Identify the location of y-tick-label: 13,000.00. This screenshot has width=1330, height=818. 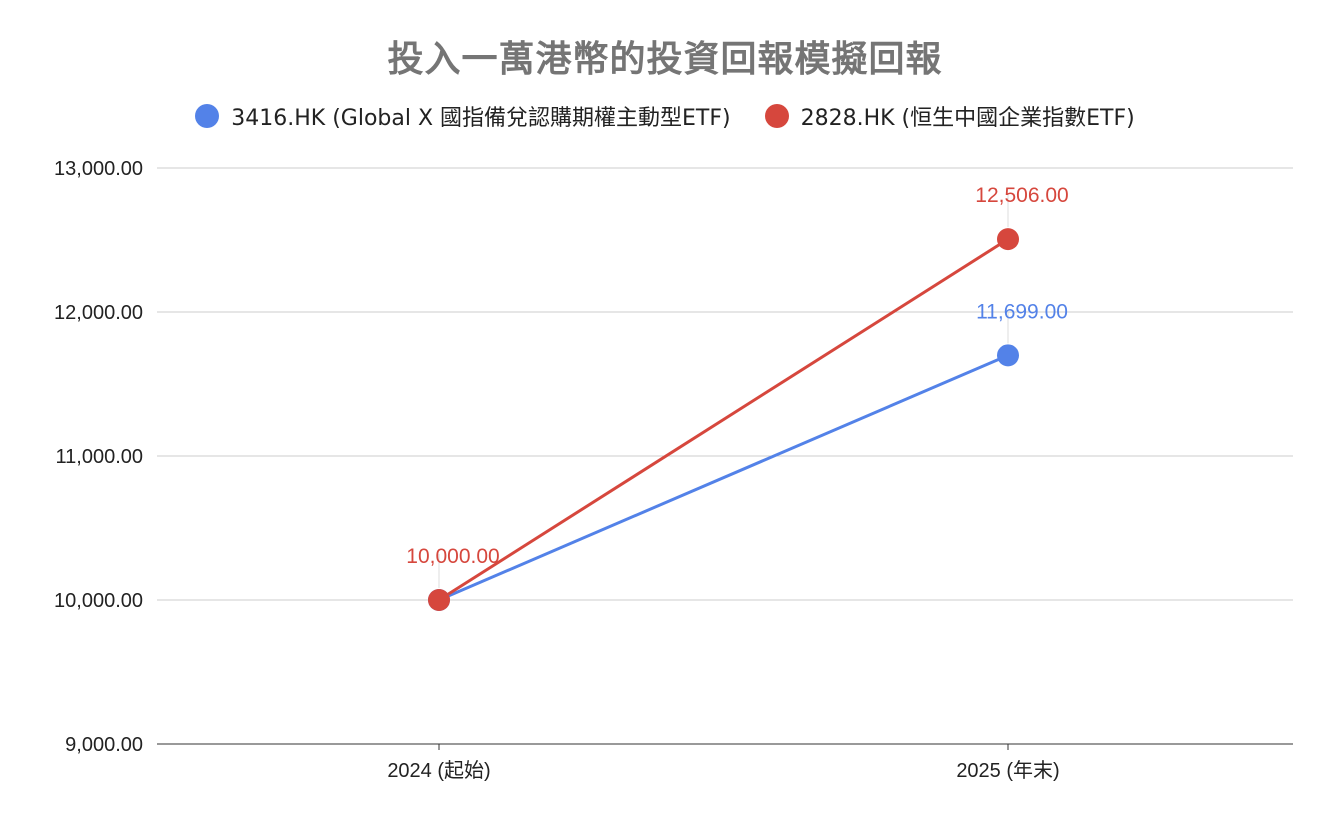
(98, 169).